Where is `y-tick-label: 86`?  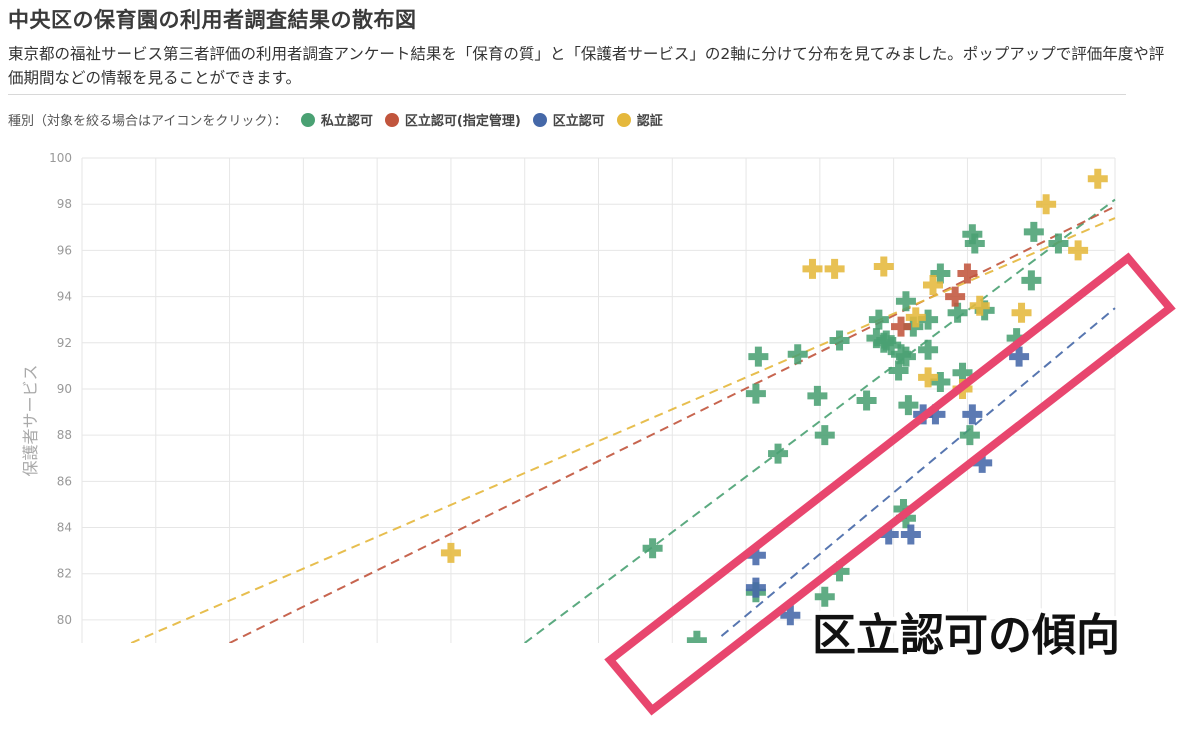
y-tick-label: 86 is located at coordinates (64, 481).